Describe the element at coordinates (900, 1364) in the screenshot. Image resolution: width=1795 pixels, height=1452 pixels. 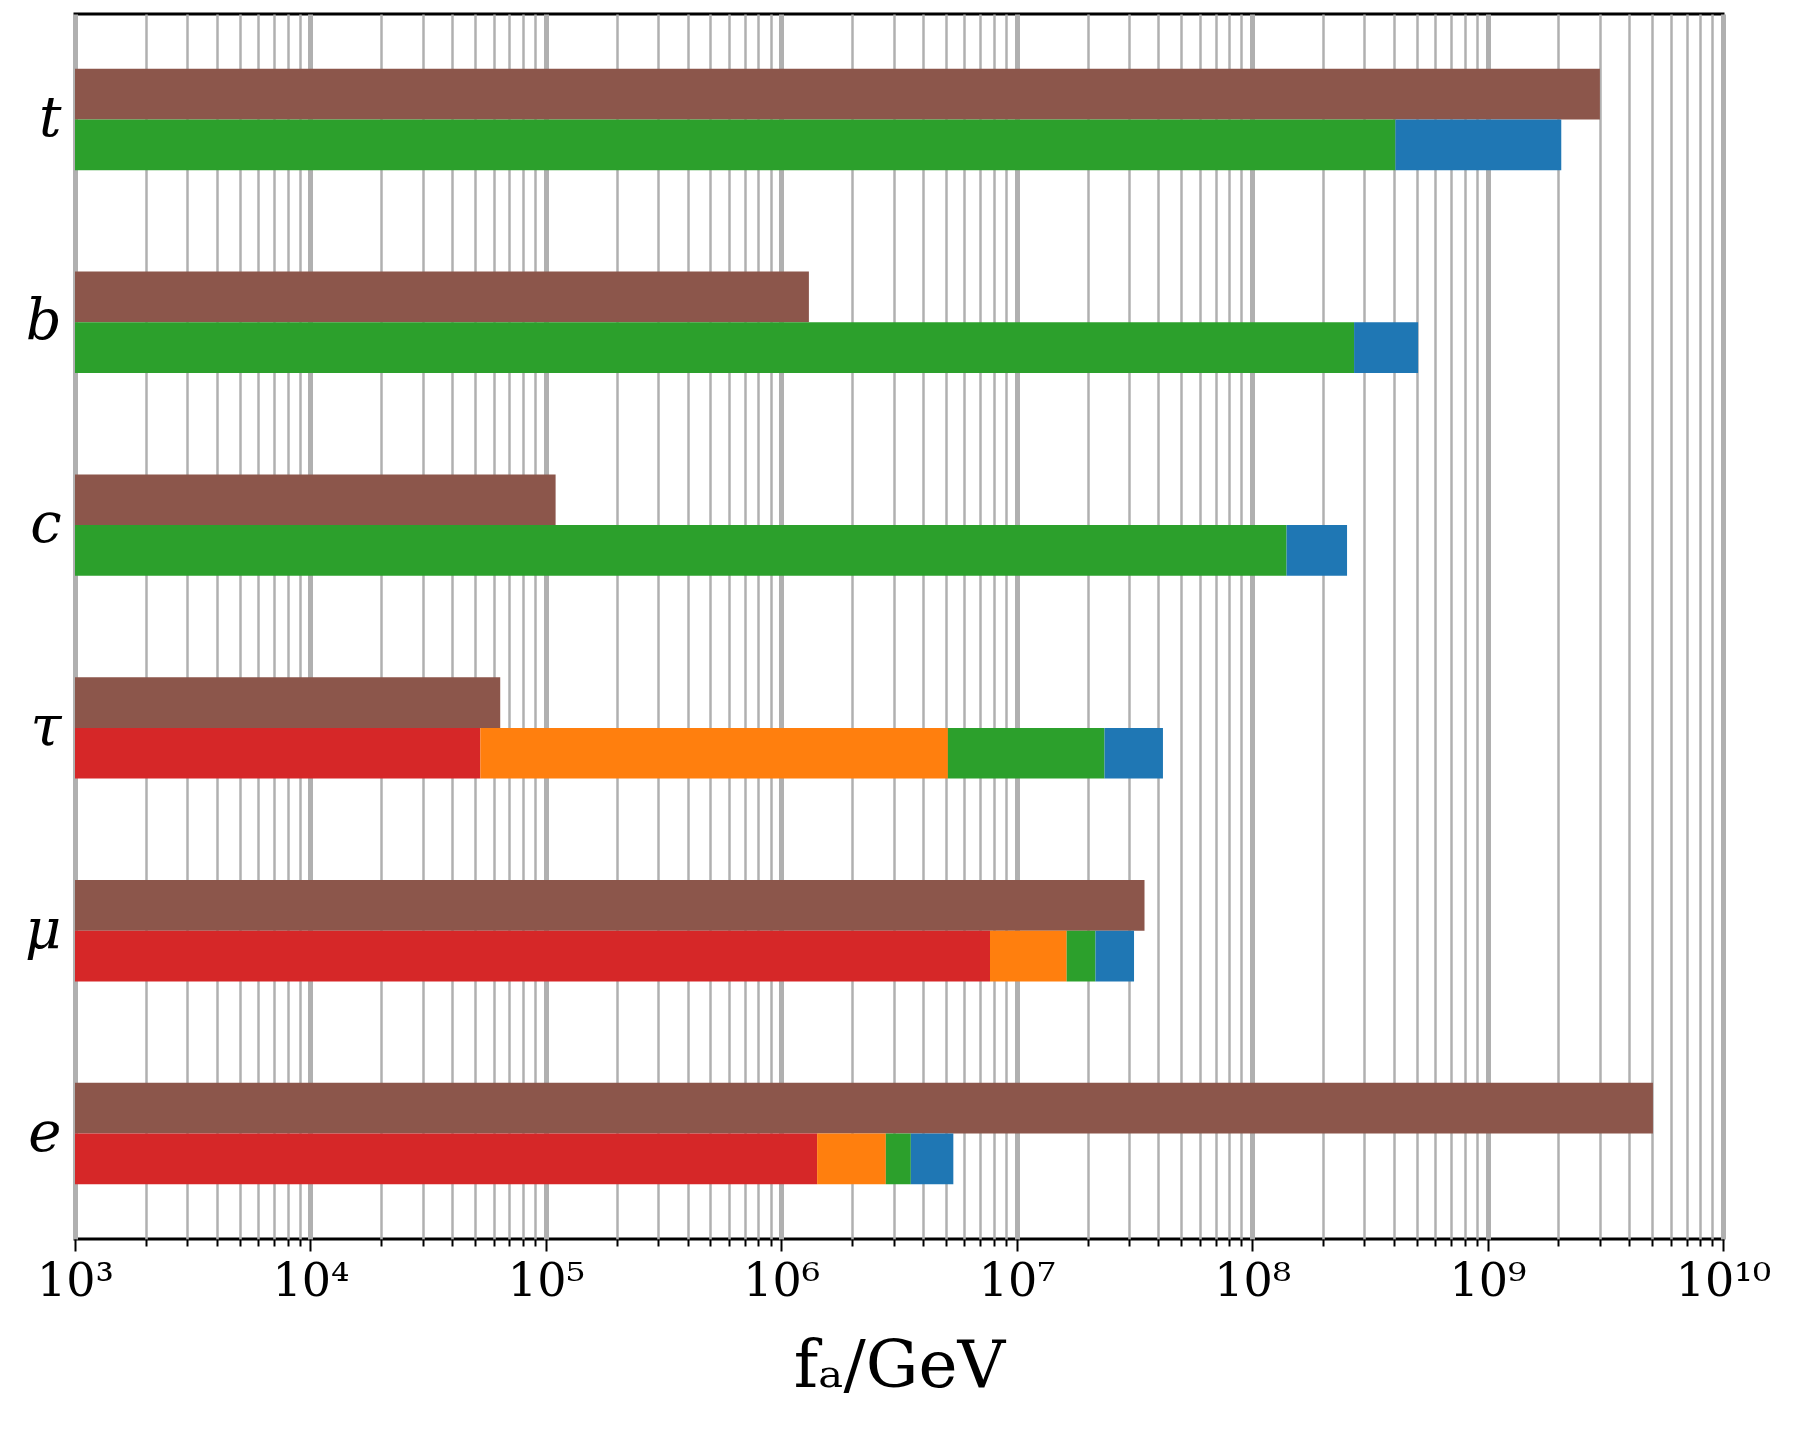
I see `x-axis-title: fₐ/GeV` at that location.